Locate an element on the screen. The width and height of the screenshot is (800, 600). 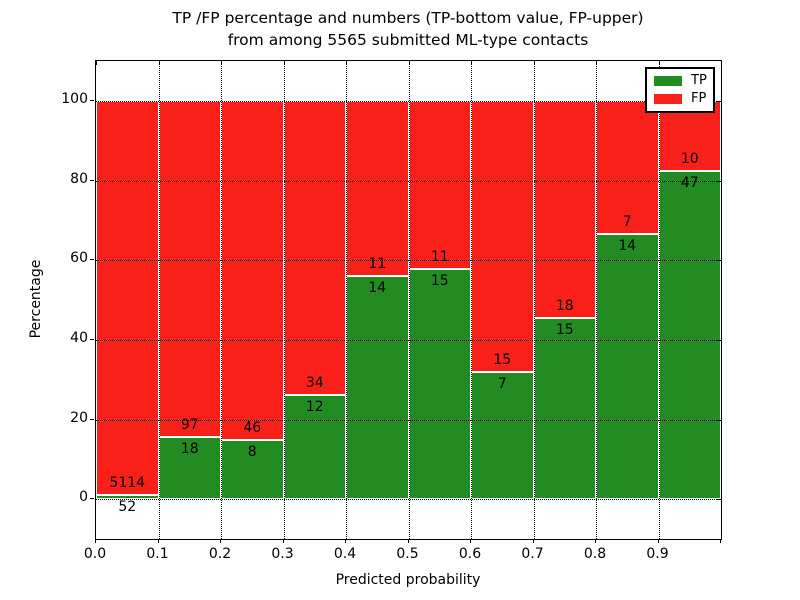
y-tick-label: 100 is located at coordinates (74, 98).